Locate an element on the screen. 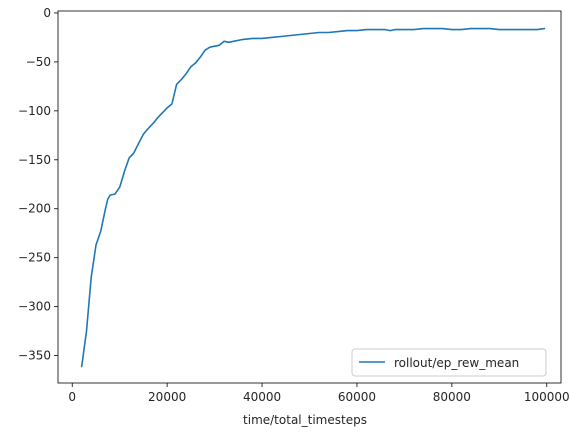 The height and width of the screenshot is (436, 570). x-tick-label: 80000 is located at coordinates (452, 397).